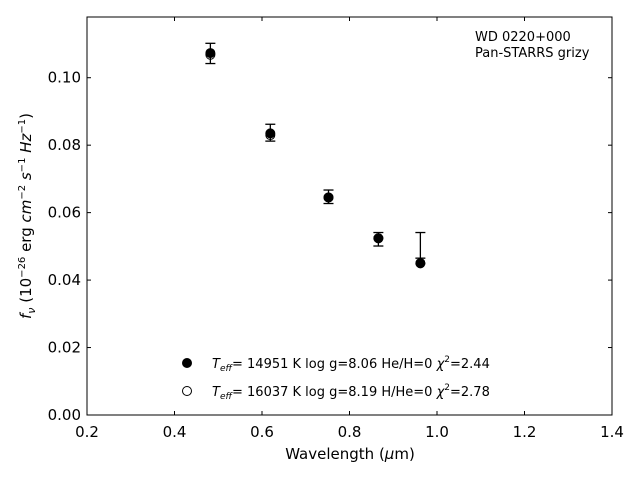 This screenshot has height=480, width=640. What do you see at coordinates (262, 432) in the screenshot?
I see `x-tick-label: 0.6` at bounding box center [262, 432].